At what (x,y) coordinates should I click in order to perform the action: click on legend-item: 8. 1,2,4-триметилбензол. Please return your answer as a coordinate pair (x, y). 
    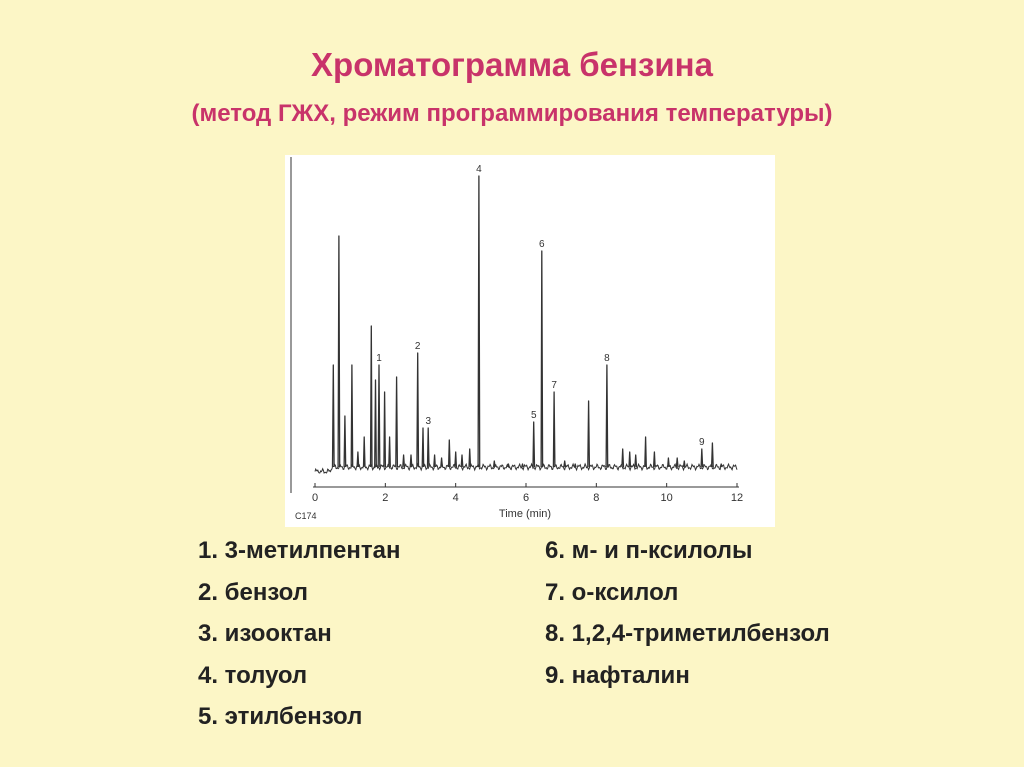
    Looking at the image, I should click on (687, 633).